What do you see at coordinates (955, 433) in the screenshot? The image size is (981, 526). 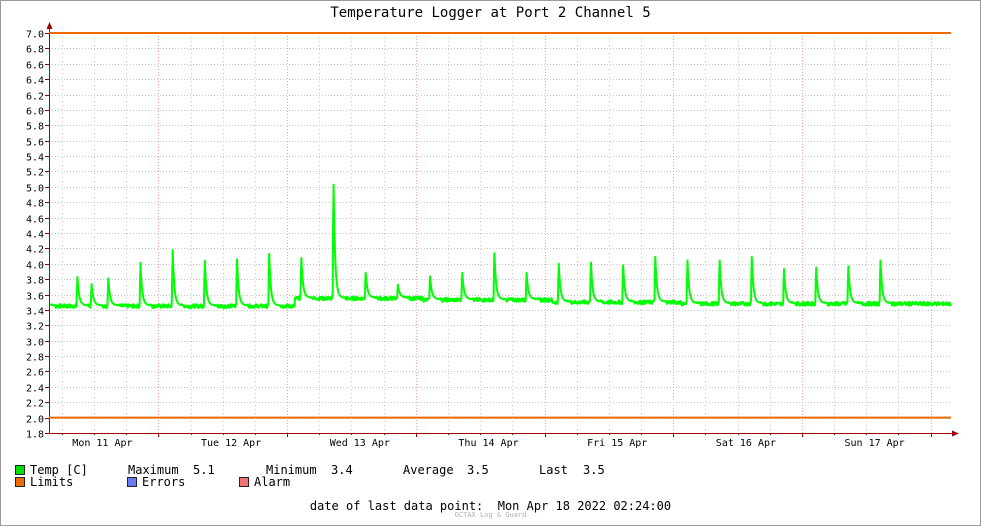 I see `x-axis-arrow` at bounding box center [955, 433].